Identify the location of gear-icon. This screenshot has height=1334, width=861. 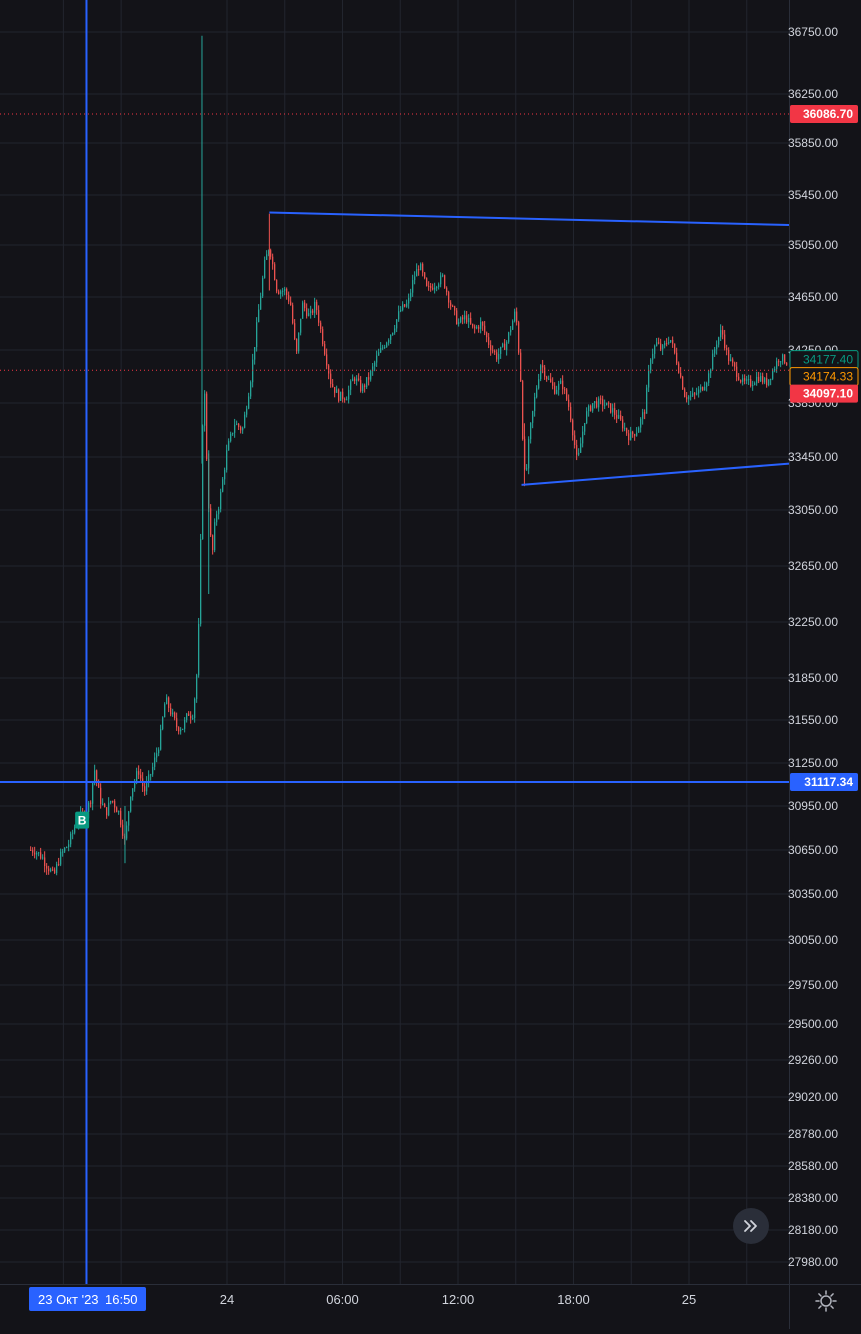
(826, 1301).